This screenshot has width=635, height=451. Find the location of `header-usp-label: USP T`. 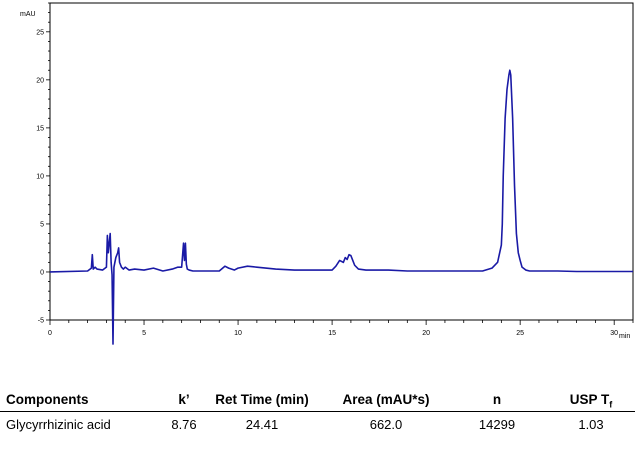

header-usp-label: USP T is located at coordinates (589, 399).